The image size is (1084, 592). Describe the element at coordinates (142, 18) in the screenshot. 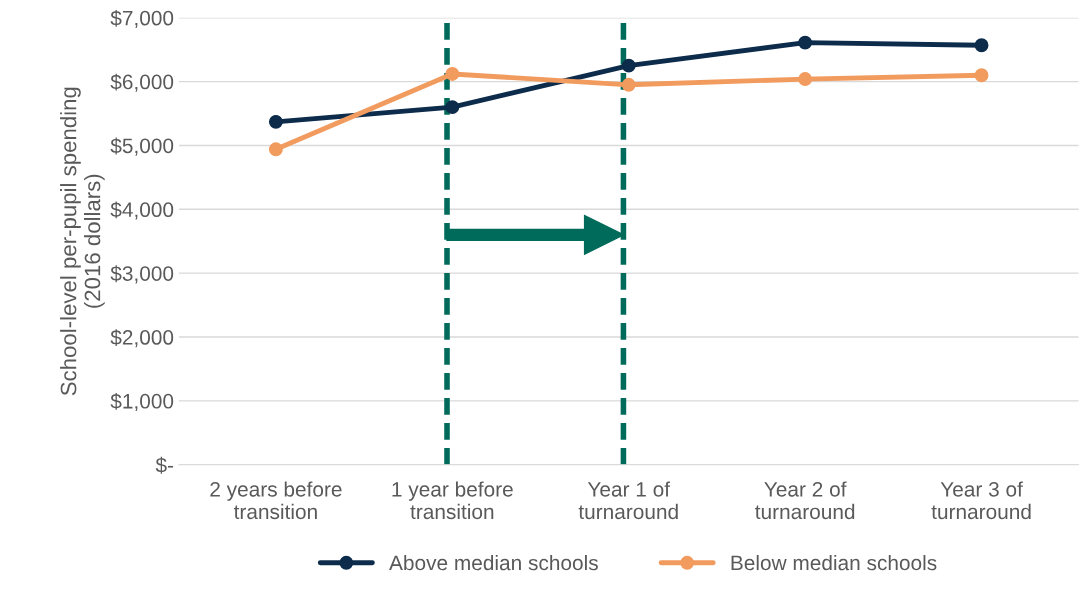

I see `y-tick-label: $7,000` at that location.